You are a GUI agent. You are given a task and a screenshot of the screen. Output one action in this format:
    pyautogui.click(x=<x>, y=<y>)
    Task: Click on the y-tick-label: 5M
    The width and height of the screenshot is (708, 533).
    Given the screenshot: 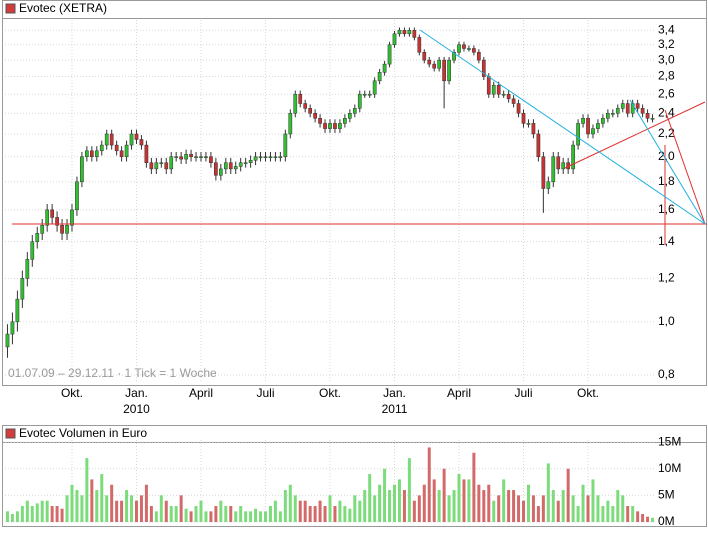 What is the action you would take?
    pyautogui.click(x=666, y=495)
    